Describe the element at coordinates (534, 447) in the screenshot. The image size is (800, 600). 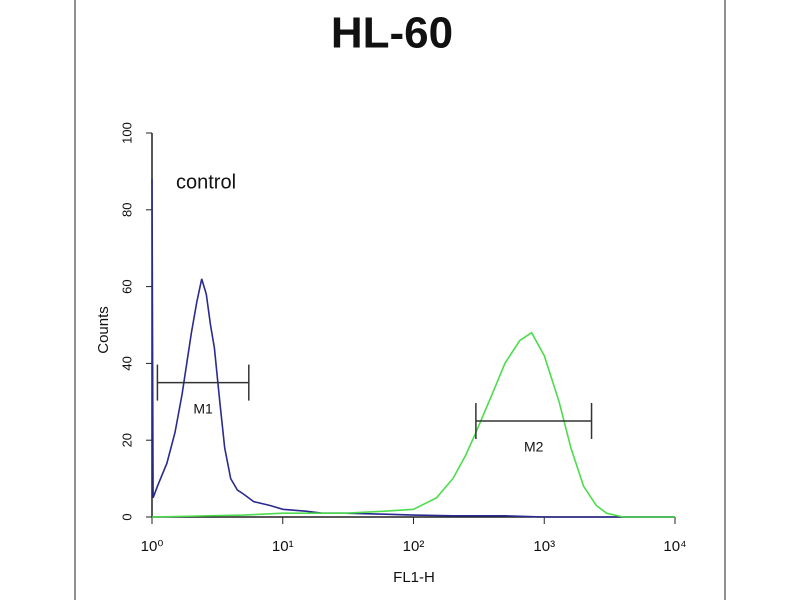
I see `gate-label: M2` at that location.